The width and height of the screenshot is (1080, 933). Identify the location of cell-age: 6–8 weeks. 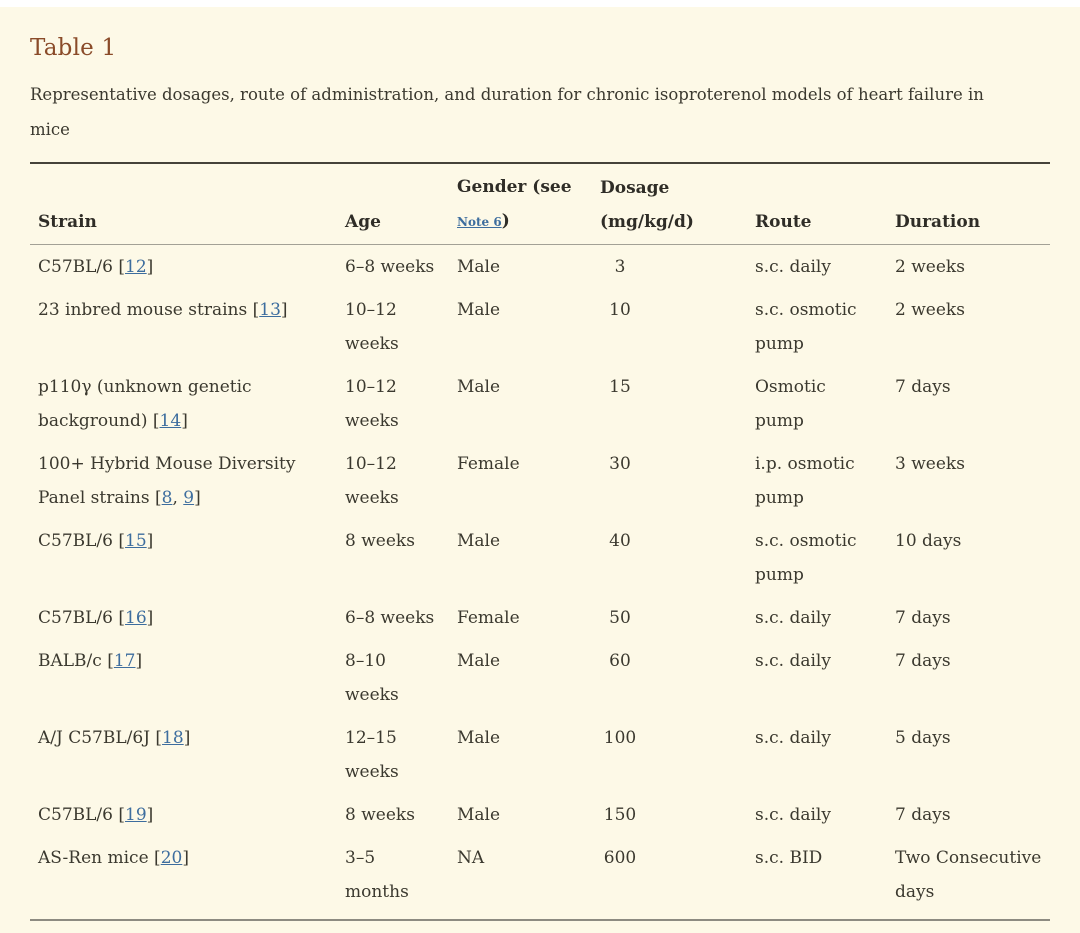
(390, 618).